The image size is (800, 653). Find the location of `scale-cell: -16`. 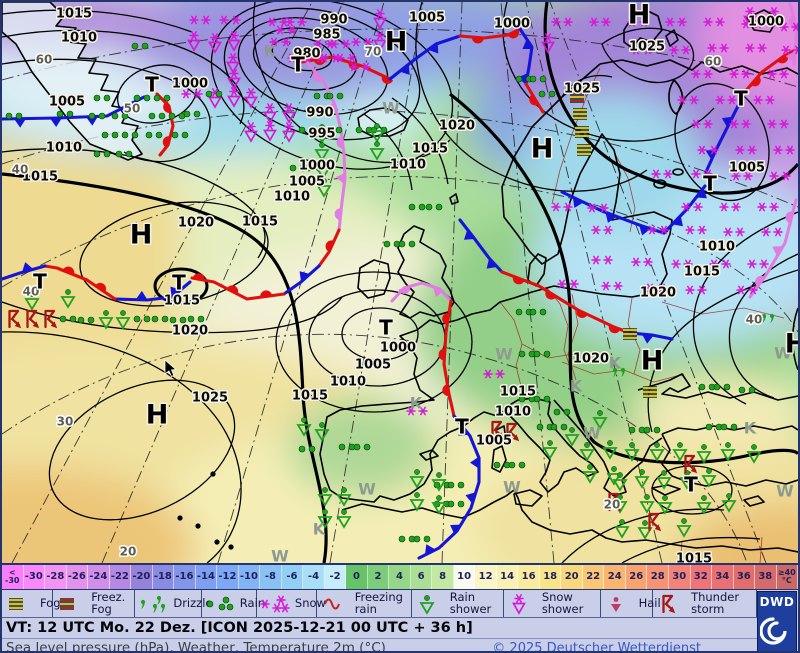

scale-cell: -16 is located at coordinates (185, 577).